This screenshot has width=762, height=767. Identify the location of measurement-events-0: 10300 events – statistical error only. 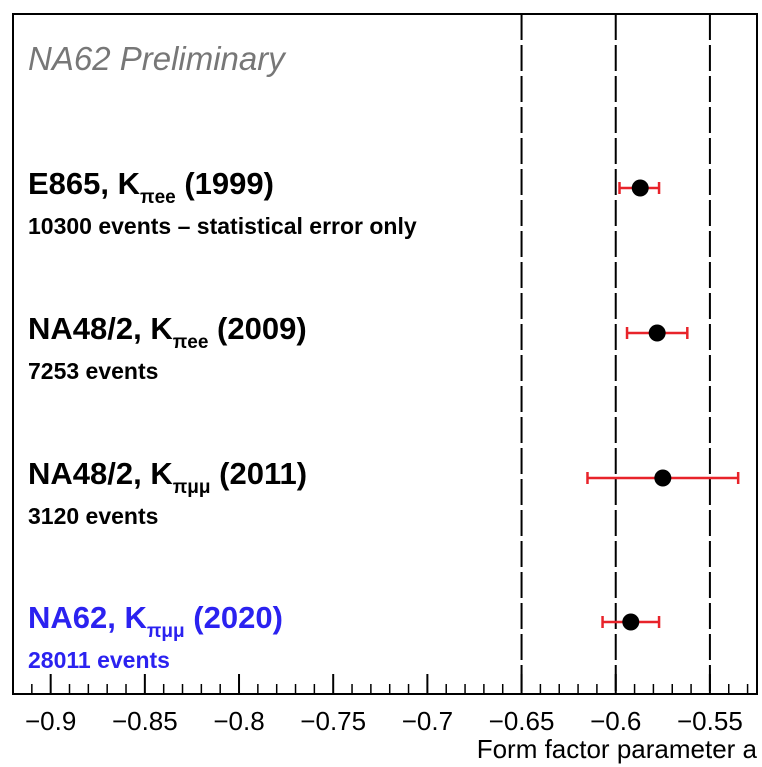
(222, 226).